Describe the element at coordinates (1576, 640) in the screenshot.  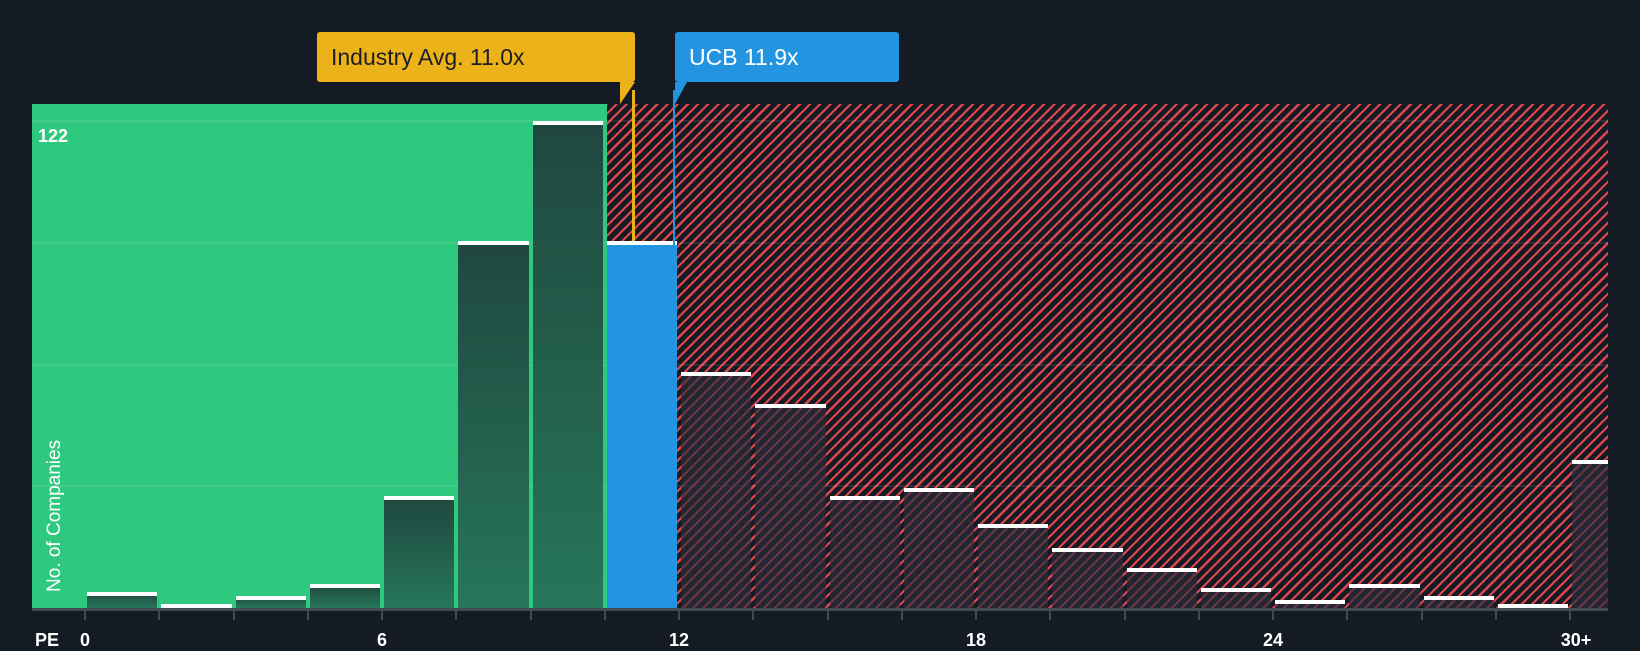
I see `x-axis-tick-label: 30+` at that location.